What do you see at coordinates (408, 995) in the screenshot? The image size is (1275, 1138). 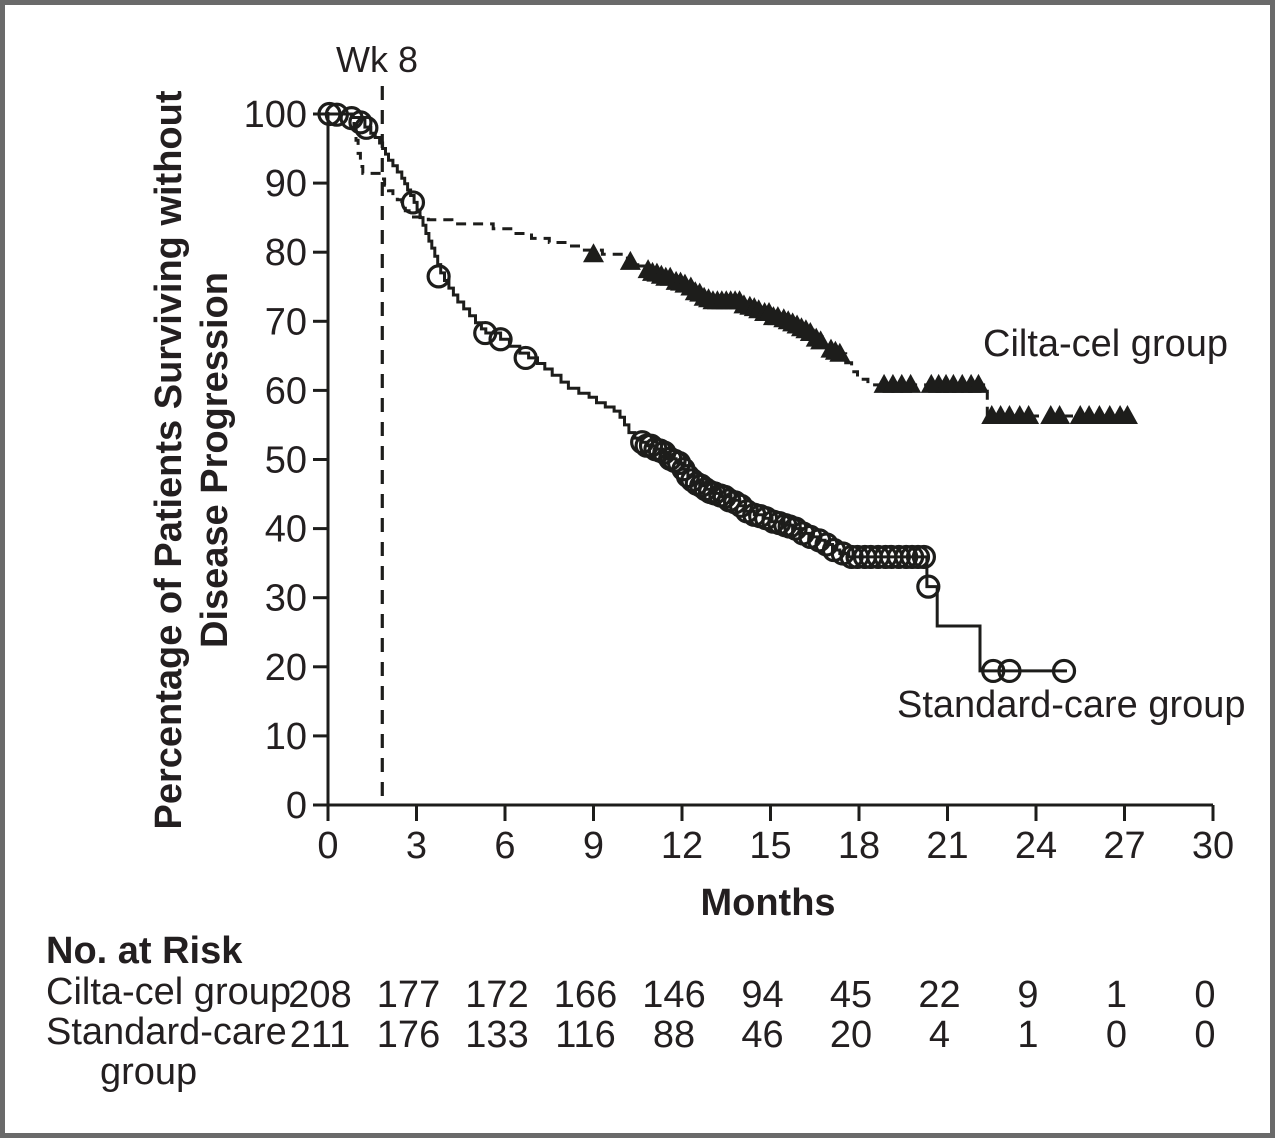 I see `risk-value: 177` at bounding box center [408, 995].